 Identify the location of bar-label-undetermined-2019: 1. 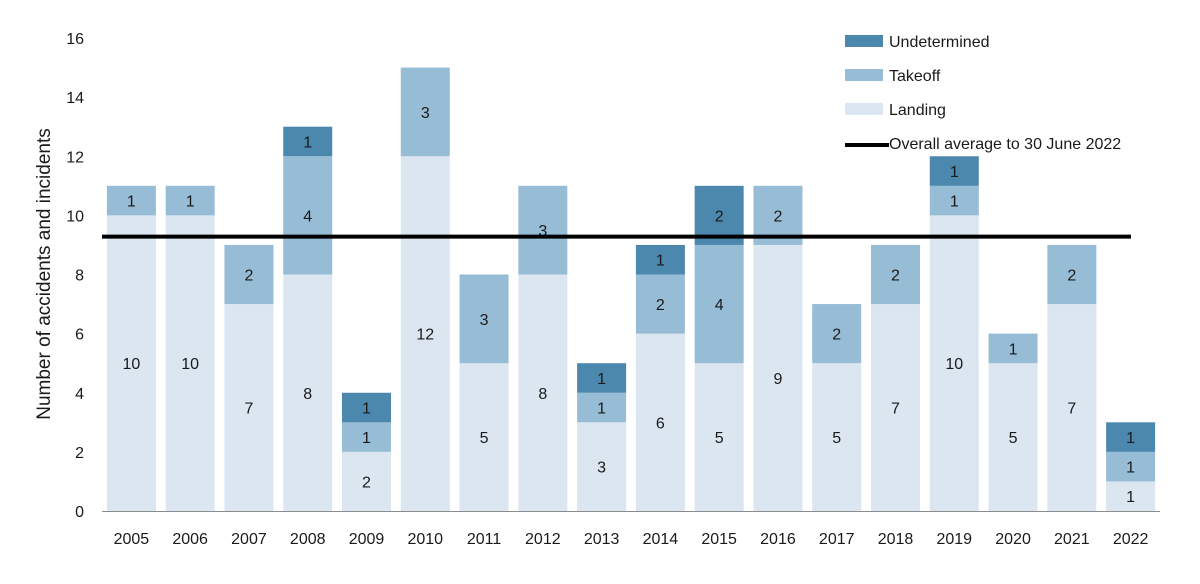
(954, 172).